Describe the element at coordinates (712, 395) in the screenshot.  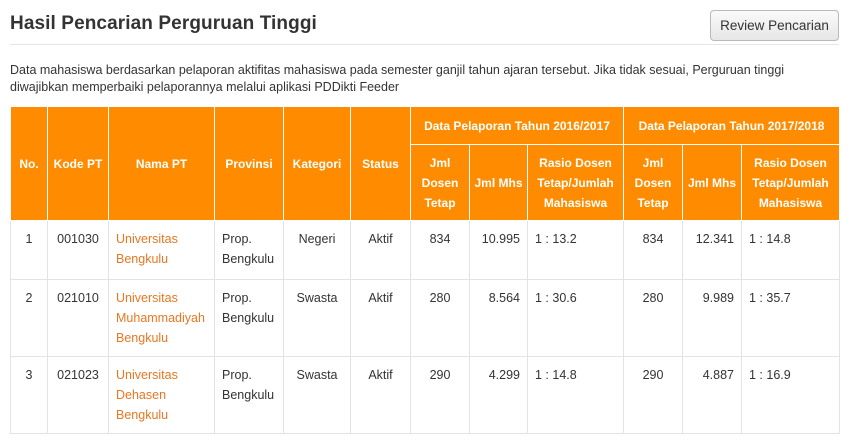
I see `cell-jml-mhs-2017: 4.887` at that location.